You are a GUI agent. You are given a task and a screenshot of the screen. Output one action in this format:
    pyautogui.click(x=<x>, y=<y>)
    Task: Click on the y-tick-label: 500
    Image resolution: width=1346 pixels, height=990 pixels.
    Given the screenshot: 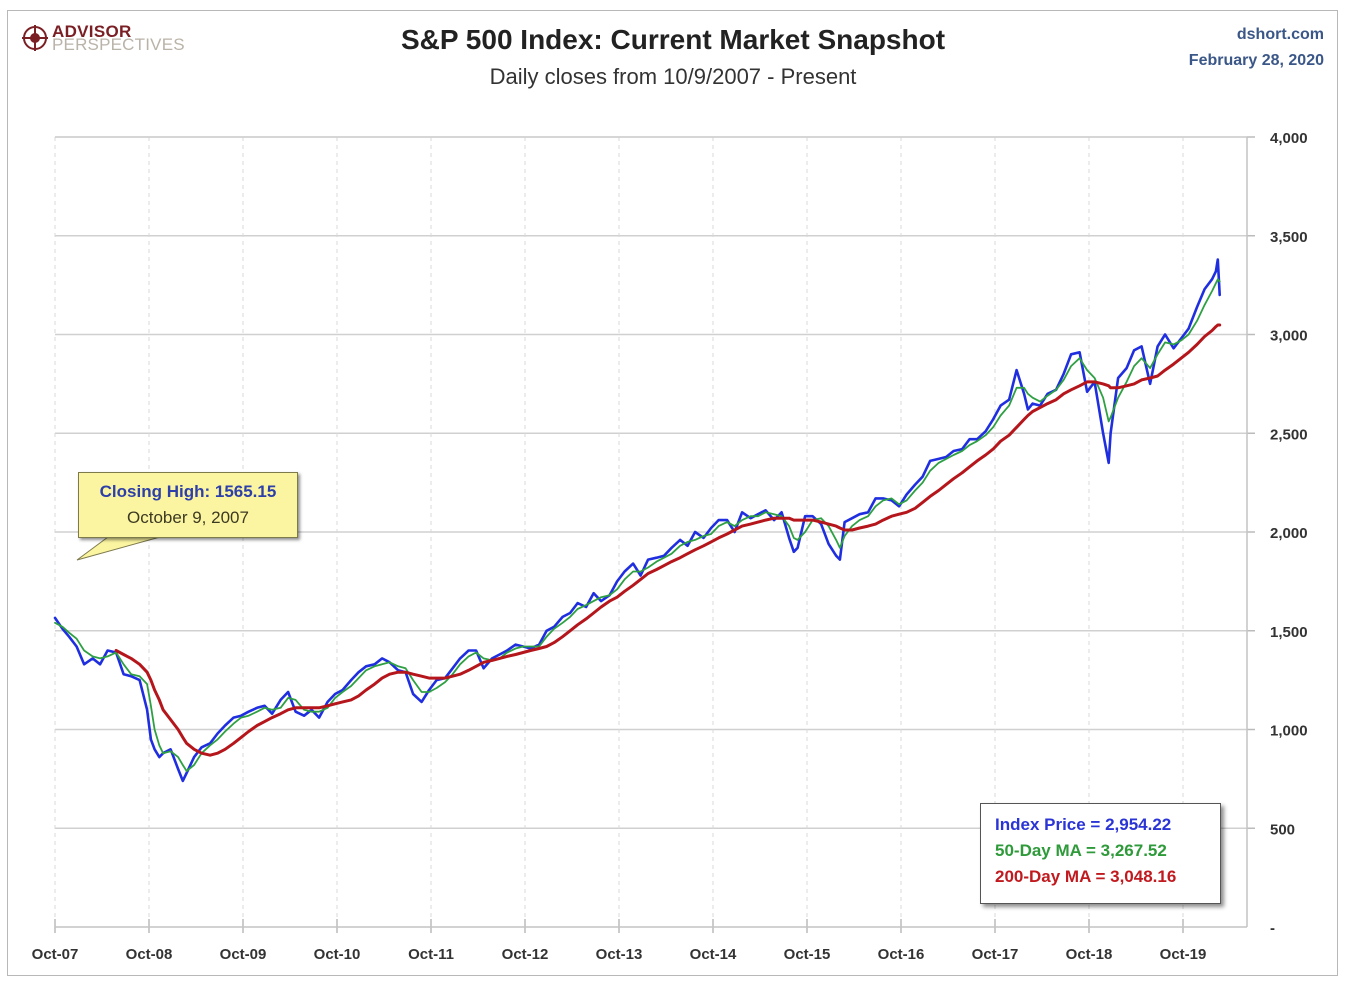 What is the action you would take?
    pyautogui.click(x=1282, y=829)
    